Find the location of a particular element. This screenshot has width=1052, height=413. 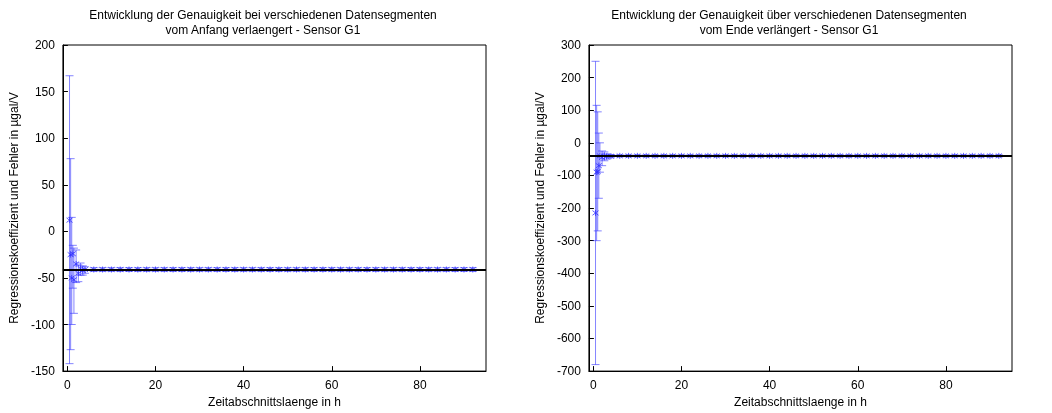

y-tick-label: -200 is located at coordinates (569, 208).